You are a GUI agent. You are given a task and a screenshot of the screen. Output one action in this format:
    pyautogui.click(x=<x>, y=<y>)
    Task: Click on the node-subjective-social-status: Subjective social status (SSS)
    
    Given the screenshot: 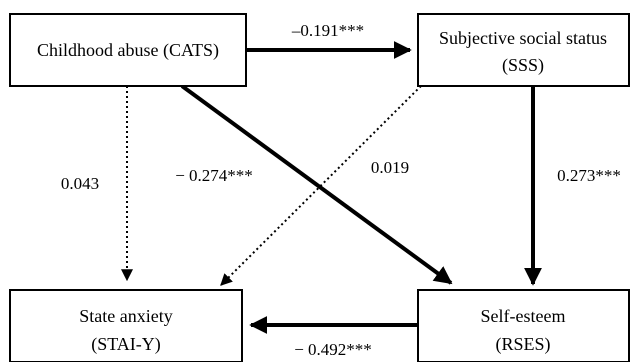 What is the action you would take?
    pyautogui.click(x=523, y=50)
    